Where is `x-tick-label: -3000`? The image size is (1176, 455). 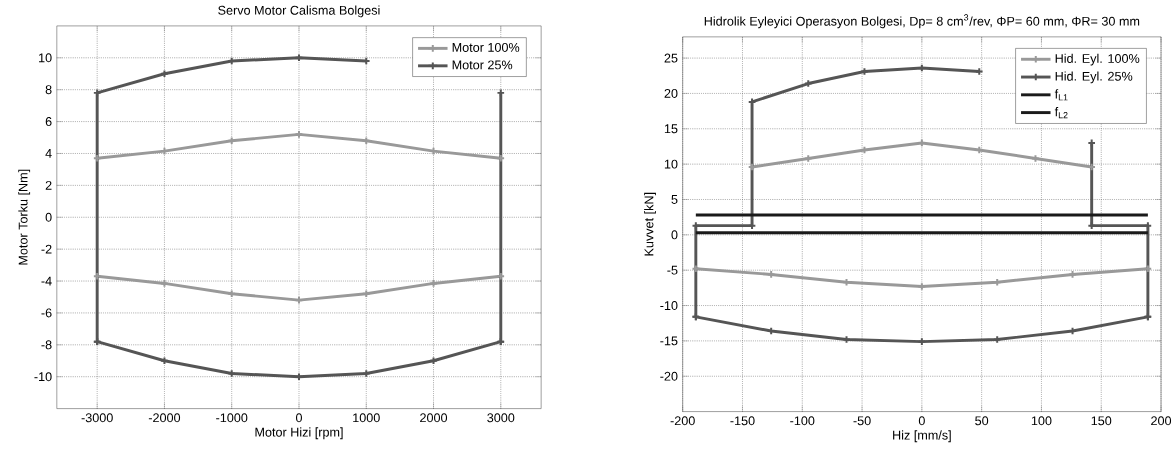
x-tick-label: -3000 is located at coordinates (97, 418).